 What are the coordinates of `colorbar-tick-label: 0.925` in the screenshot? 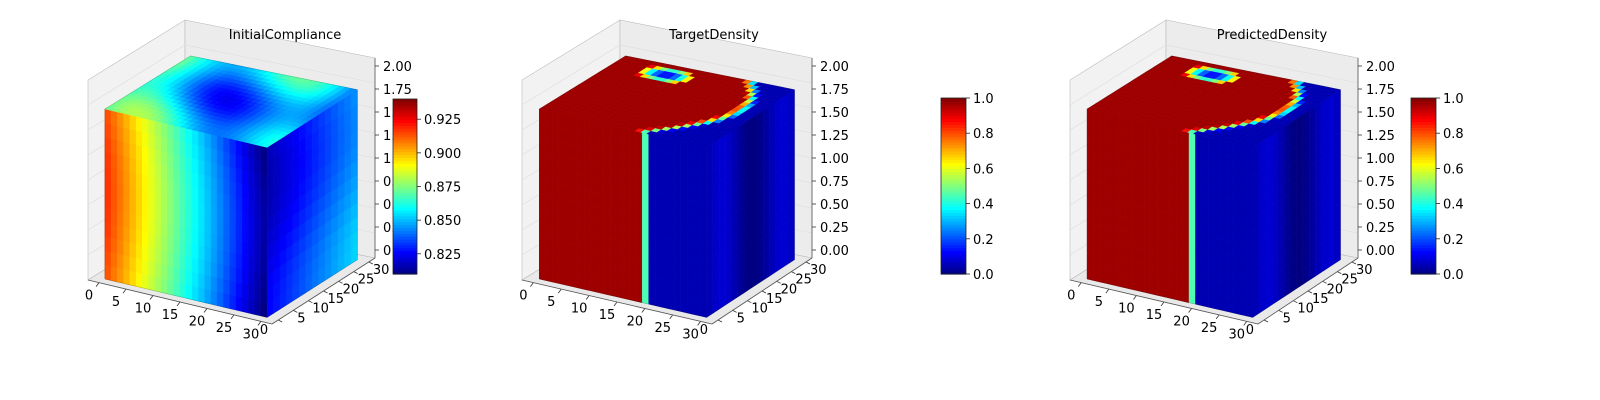 It's located at (442, 120).